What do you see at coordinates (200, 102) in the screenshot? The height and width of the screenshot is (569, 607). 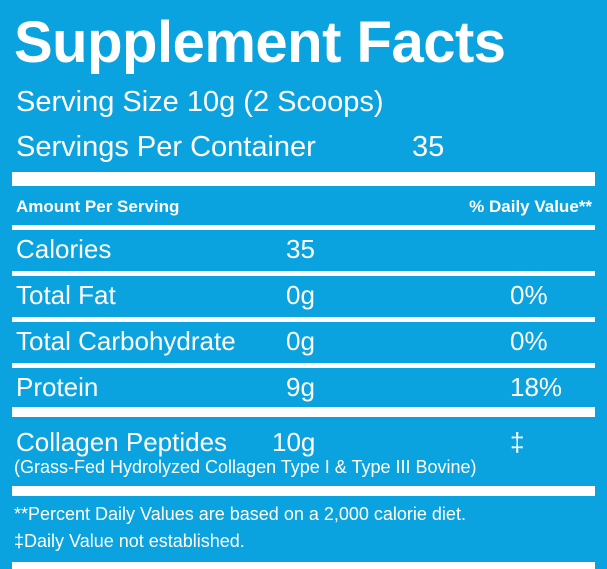 I see `serving-size: Serving Size 10g (2 Scoops)` at bounding box center [200, 102].